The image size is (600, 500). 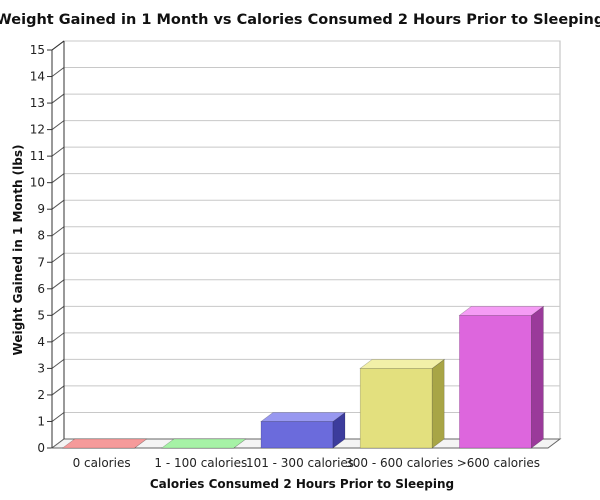 What do you see at coordinates (37, 50) in the screenshot?
I see `y-tick-label: 15` at bounding box center [37, 50].